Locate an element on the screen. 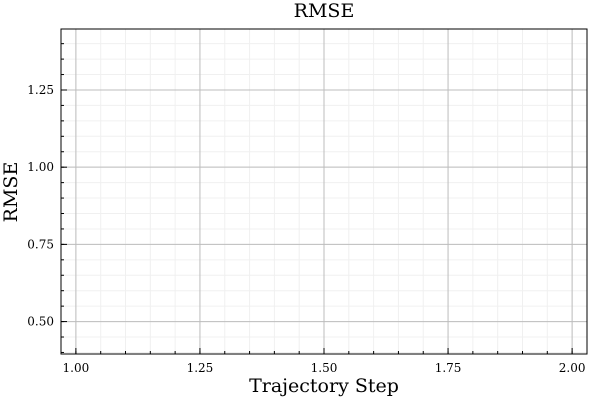 The width and height of the screenshot is (600, 400). x-tick-label: 1.00 is located at coordinates (76, 368).